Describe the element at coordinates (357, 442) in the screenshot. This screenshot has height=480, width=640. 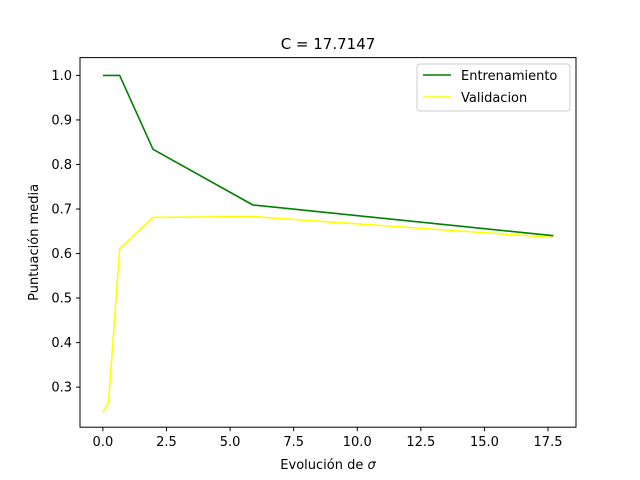
I see `x-tick-label: 10.0` at that location.